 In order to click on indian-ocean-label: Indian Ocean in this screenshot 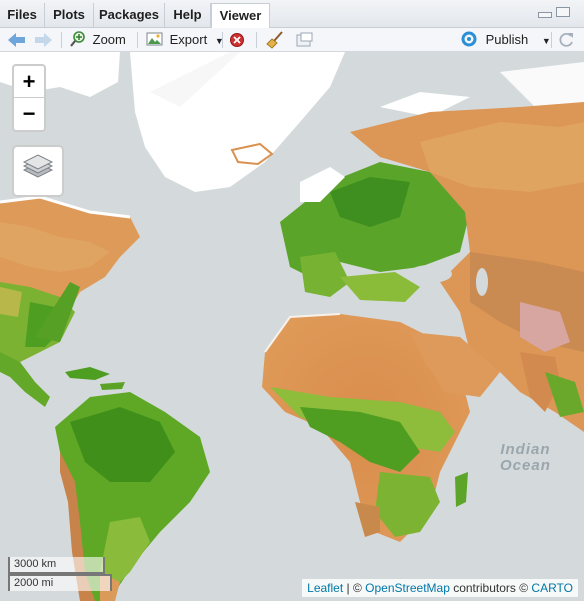, I will do `click(525, 458)`.